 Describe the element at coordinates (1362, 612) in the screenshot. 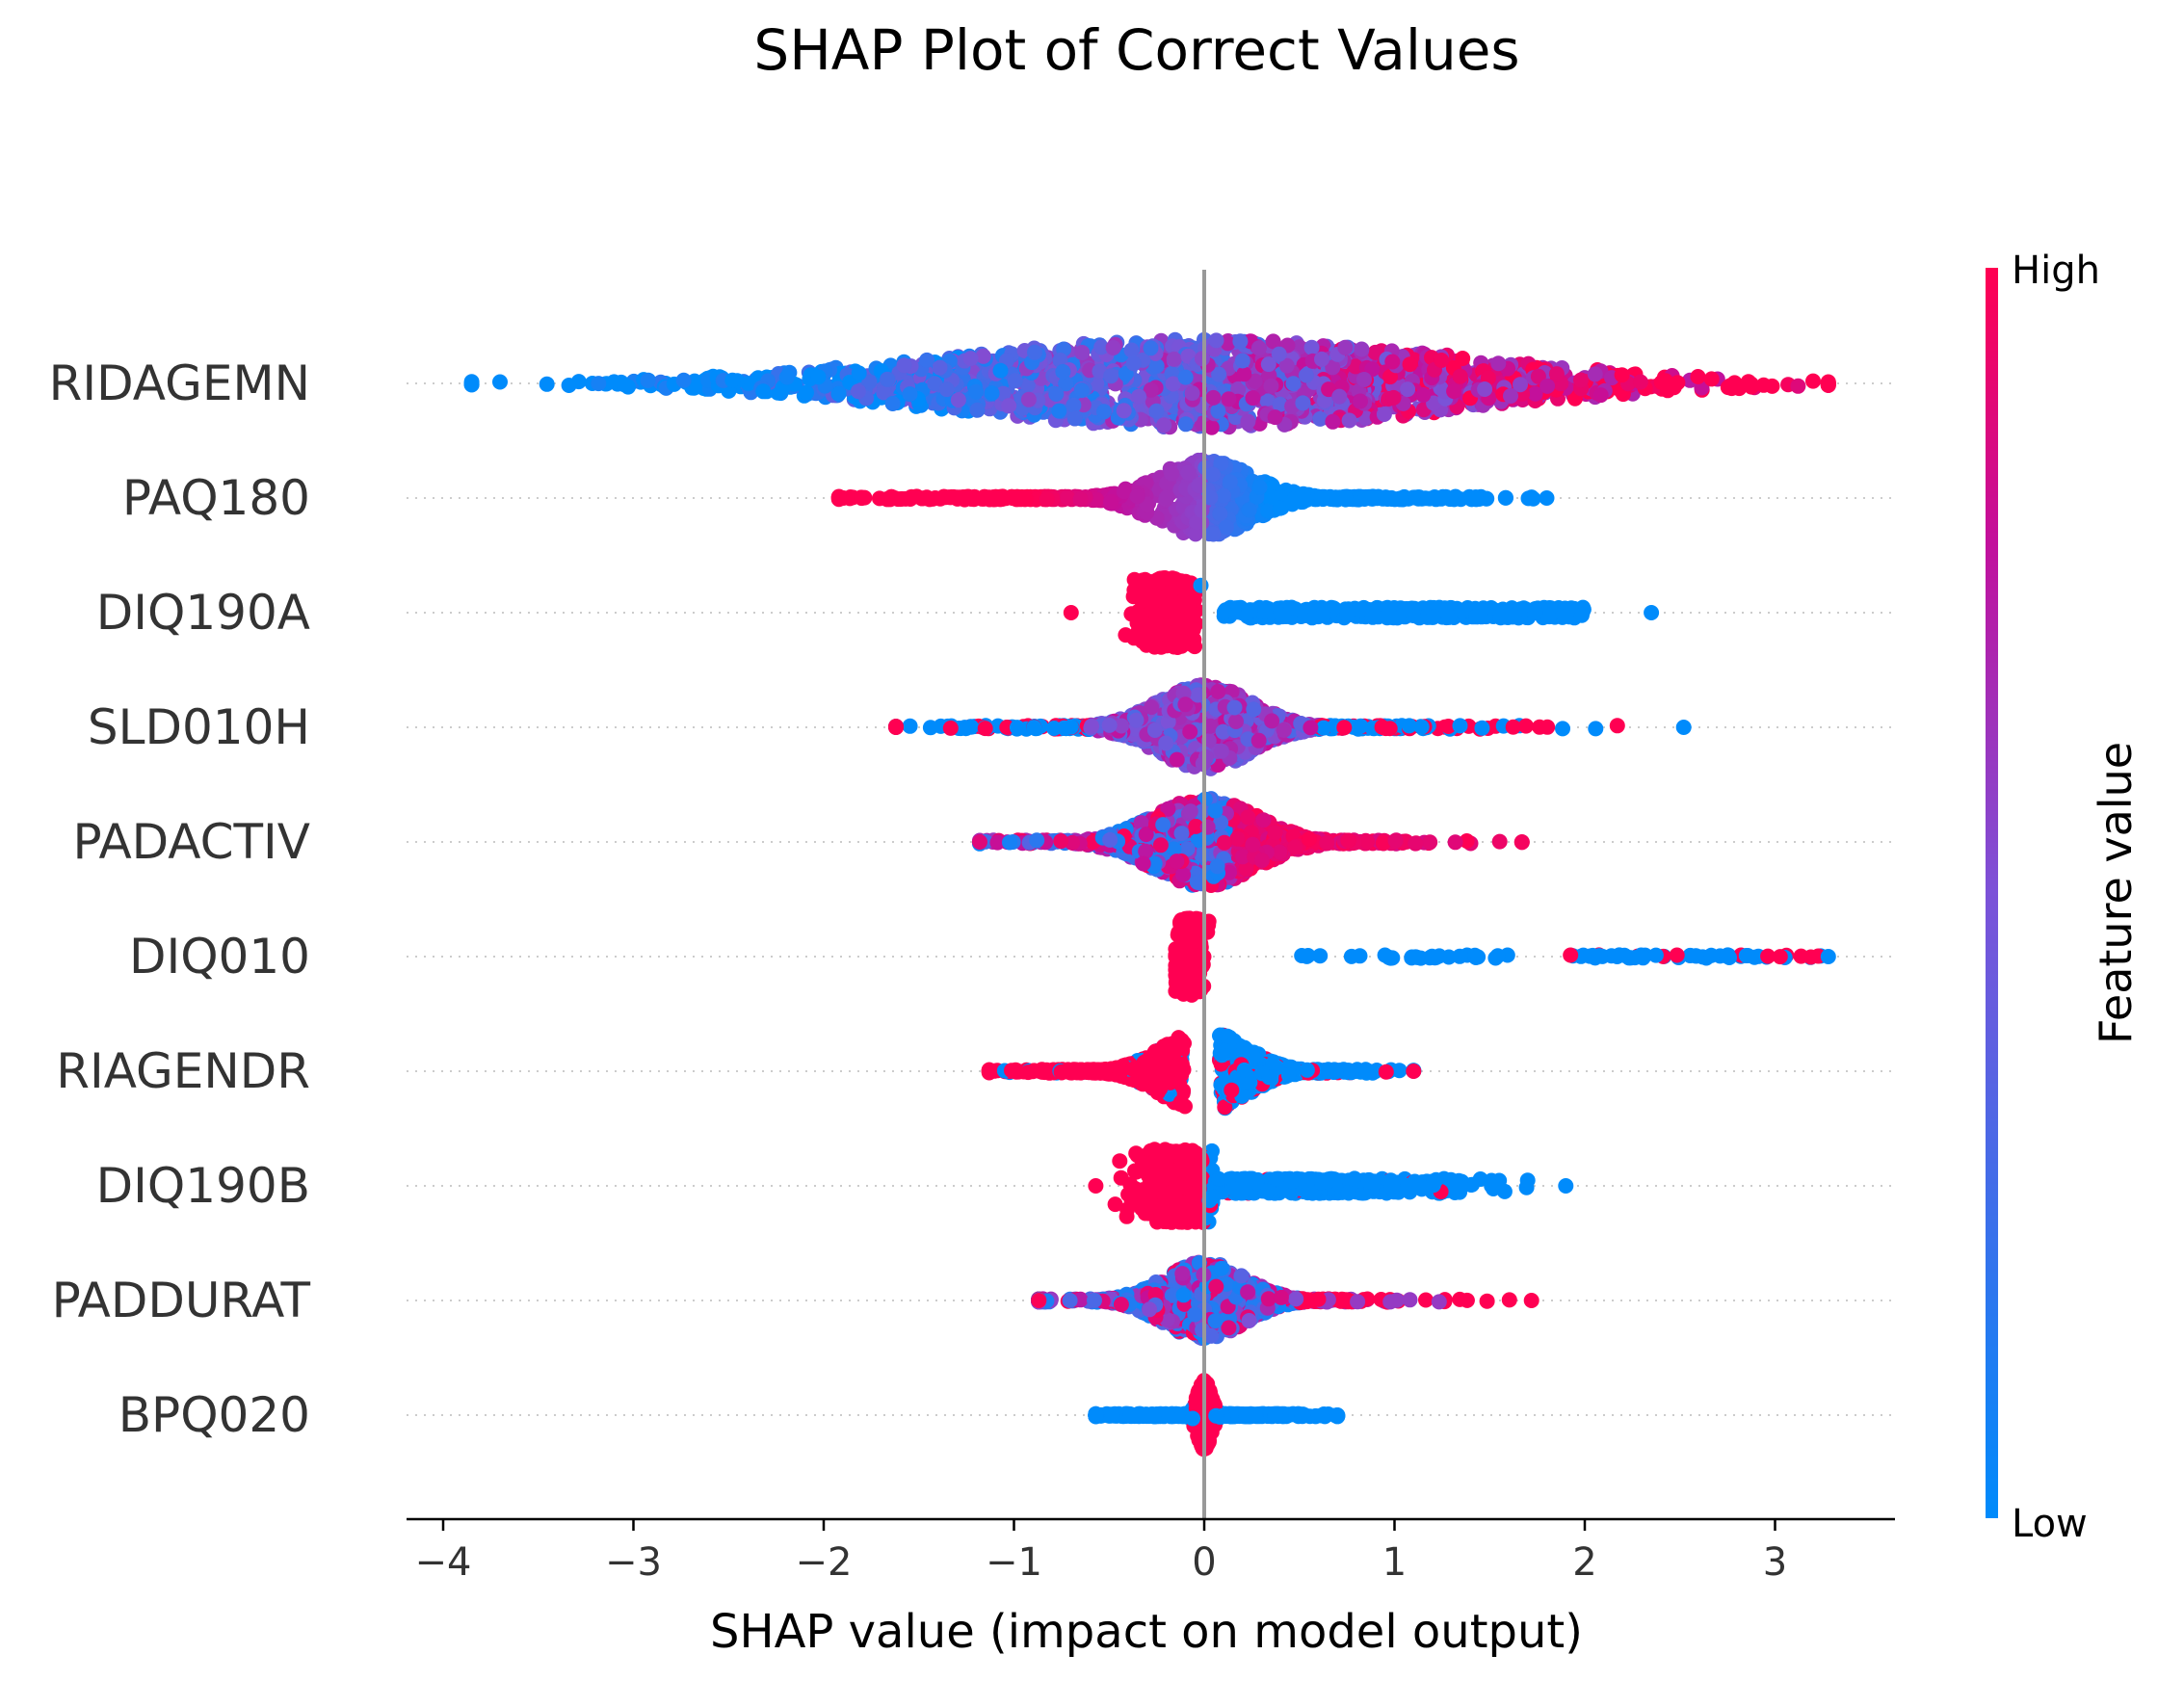

I see `feature-points-diq190a` at that location.